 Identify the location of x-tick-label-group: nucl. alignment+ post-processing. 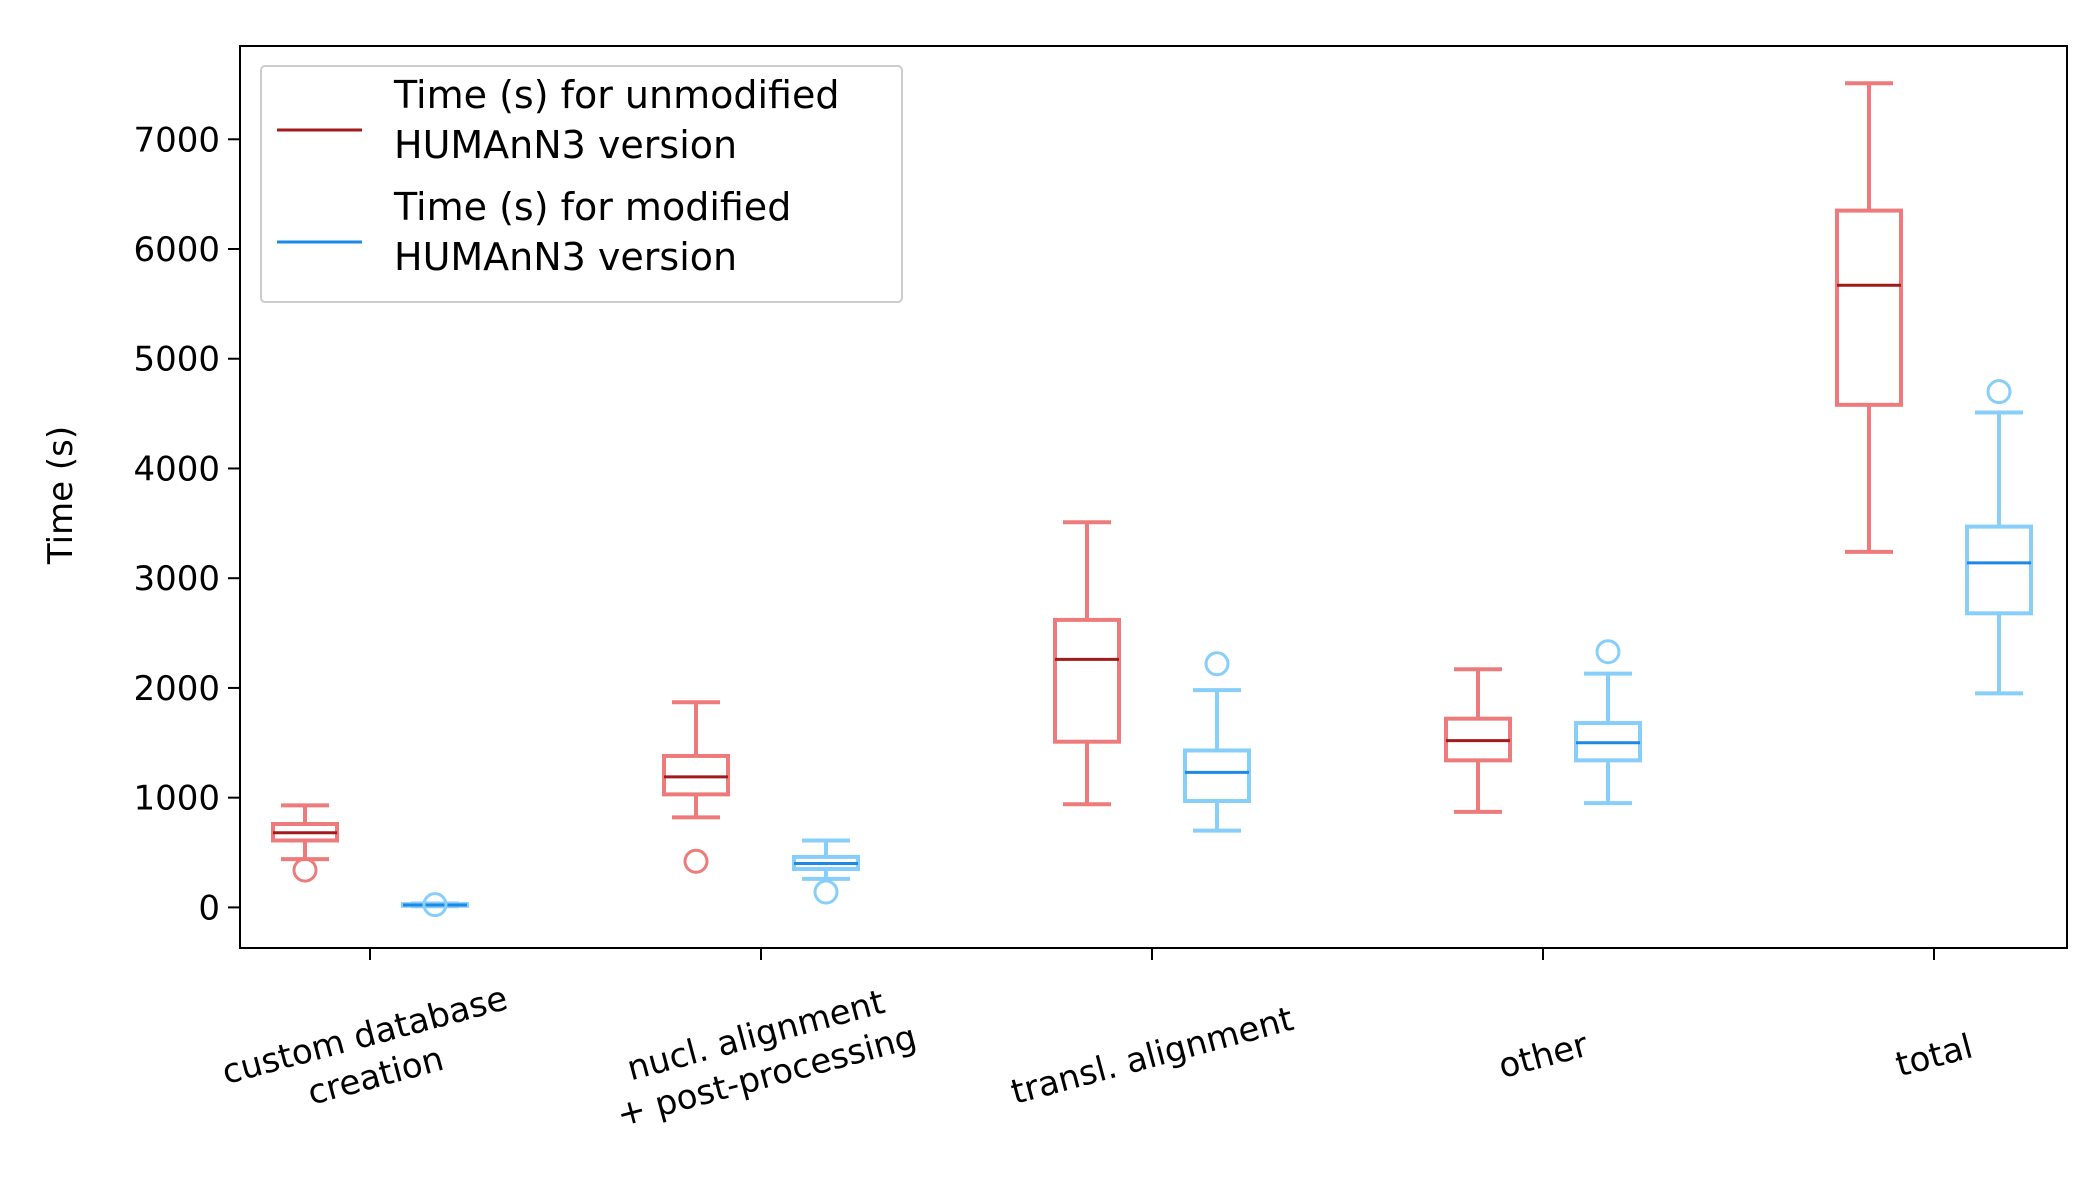
(767, 1058).